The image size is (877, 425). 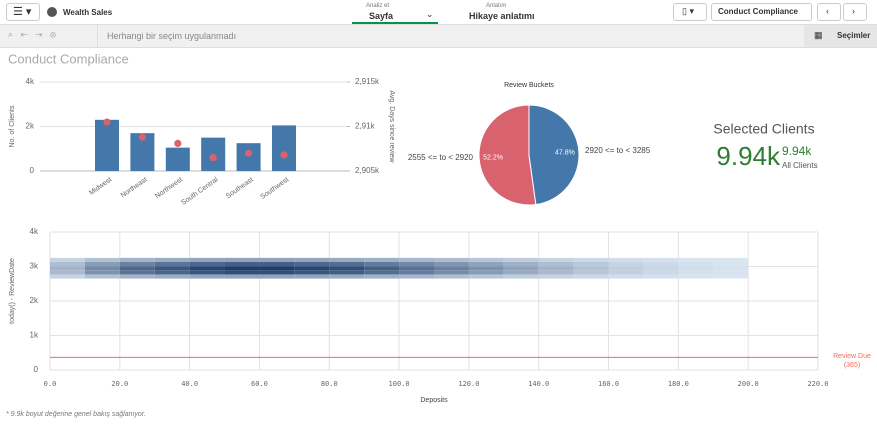 I want to click on analyze-dropdown: ⌄, so click(x=430, y=14).